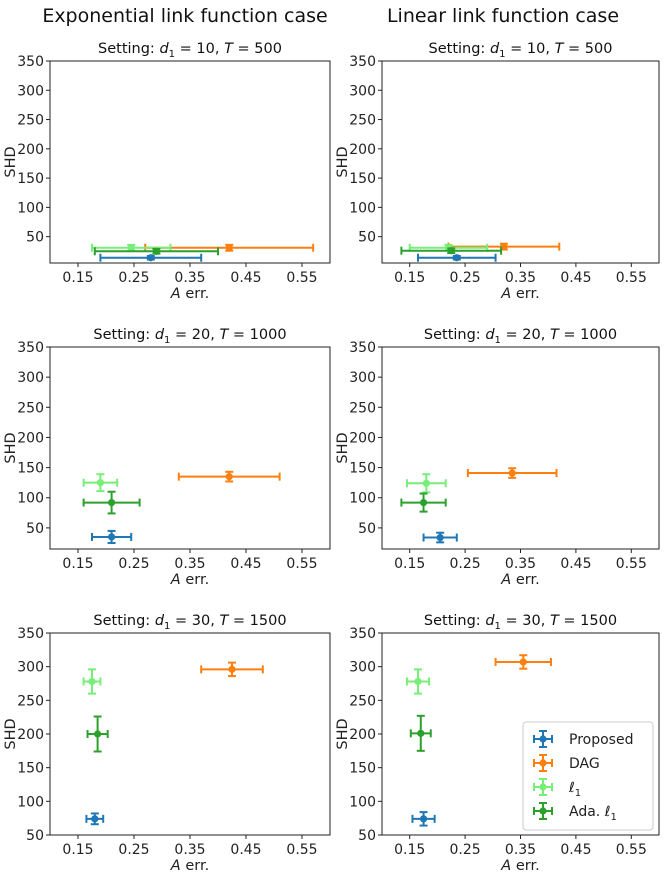 This screenshot has width=664, height=874. What do you see at coordinates (601, 740) in the screenshot?
I see `legend-label: Proposed` at bounding box center [601, 740].